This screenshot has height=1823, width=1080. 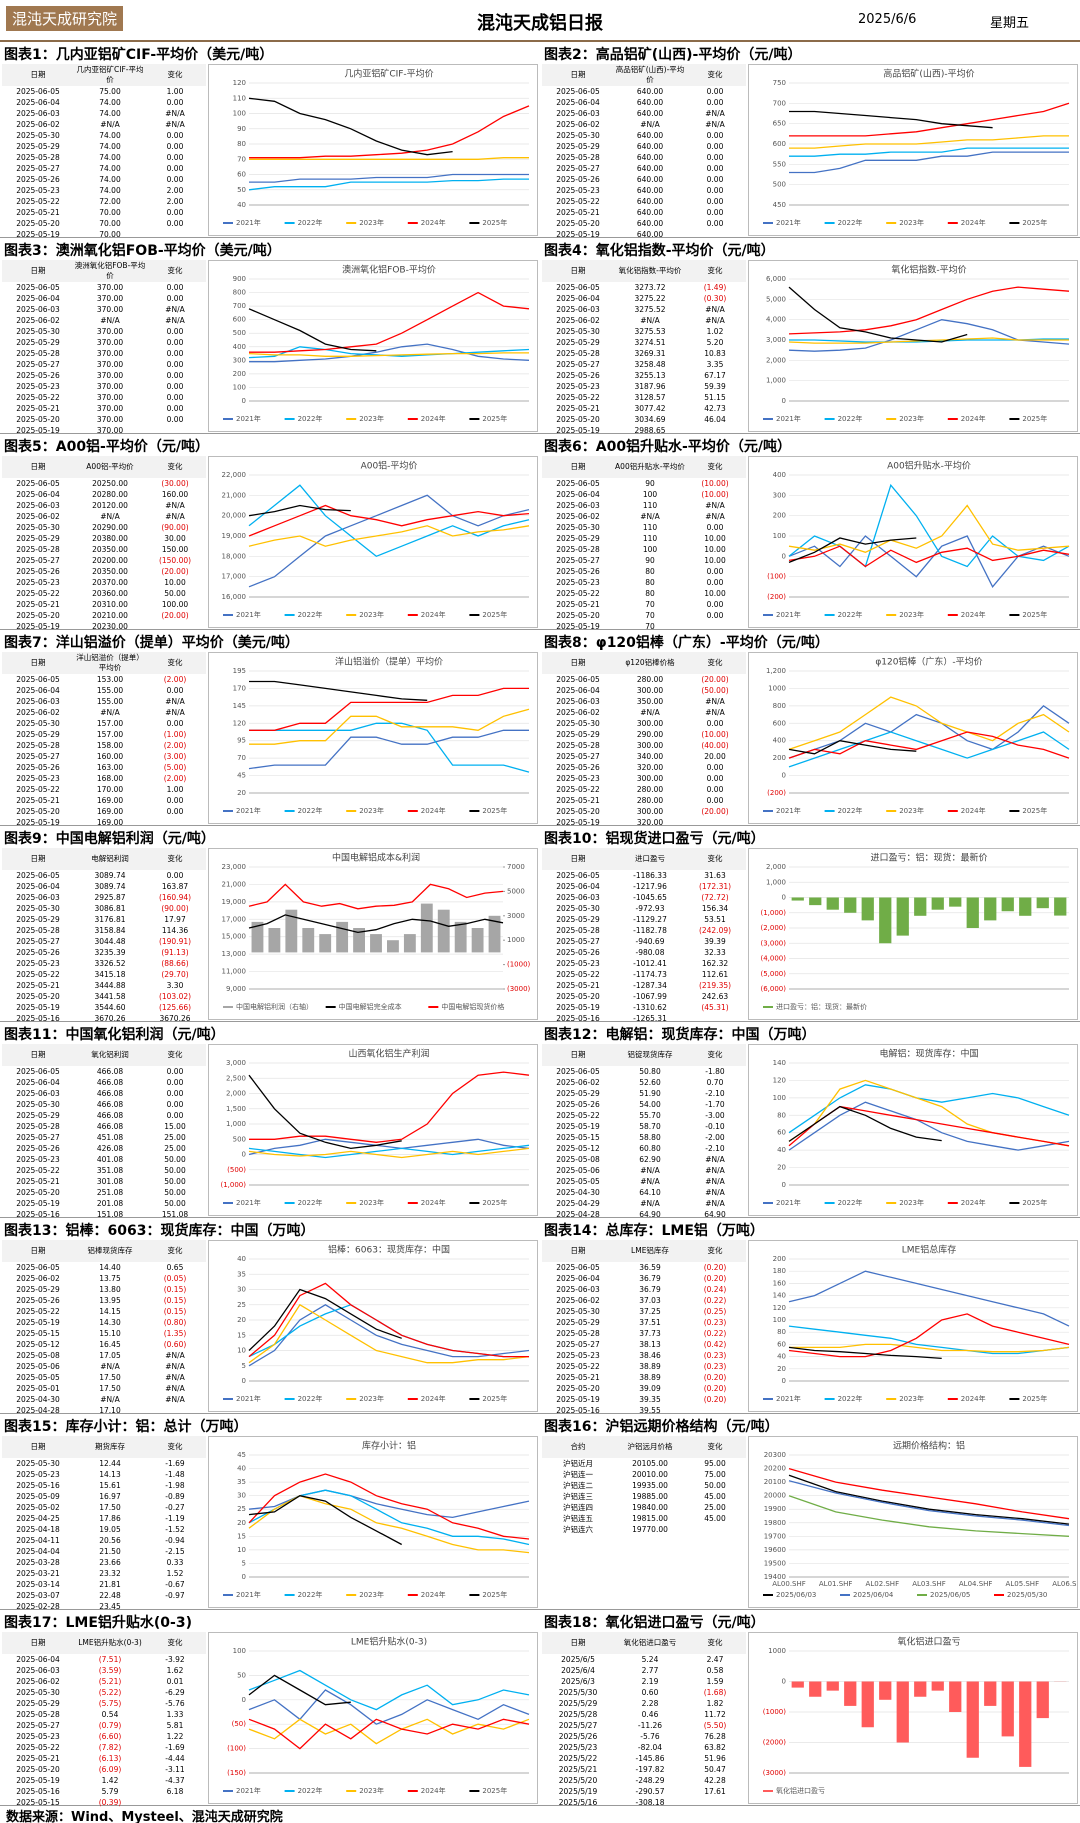 What do you see at coordinates (578, 1725) in the screenshot?
I see `table-cell: 2025/5/27` at bounding box center [578, 1725].